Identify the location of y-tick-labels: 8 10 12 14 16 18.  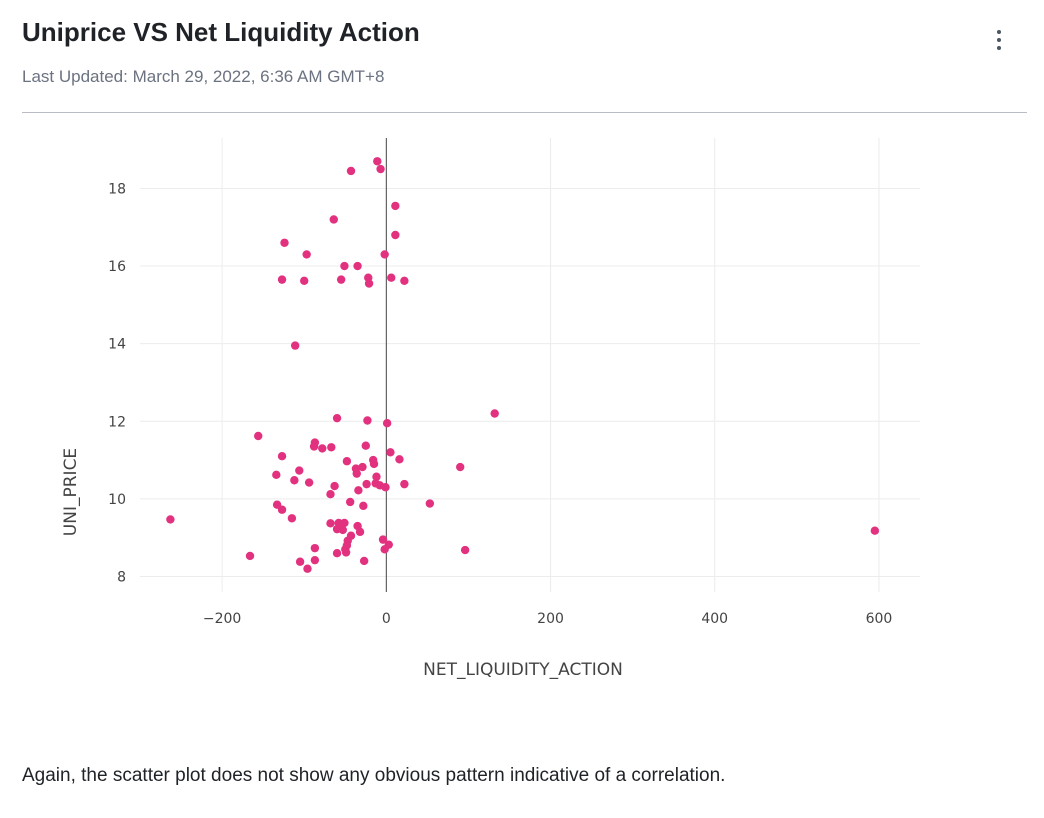
(117, 383).